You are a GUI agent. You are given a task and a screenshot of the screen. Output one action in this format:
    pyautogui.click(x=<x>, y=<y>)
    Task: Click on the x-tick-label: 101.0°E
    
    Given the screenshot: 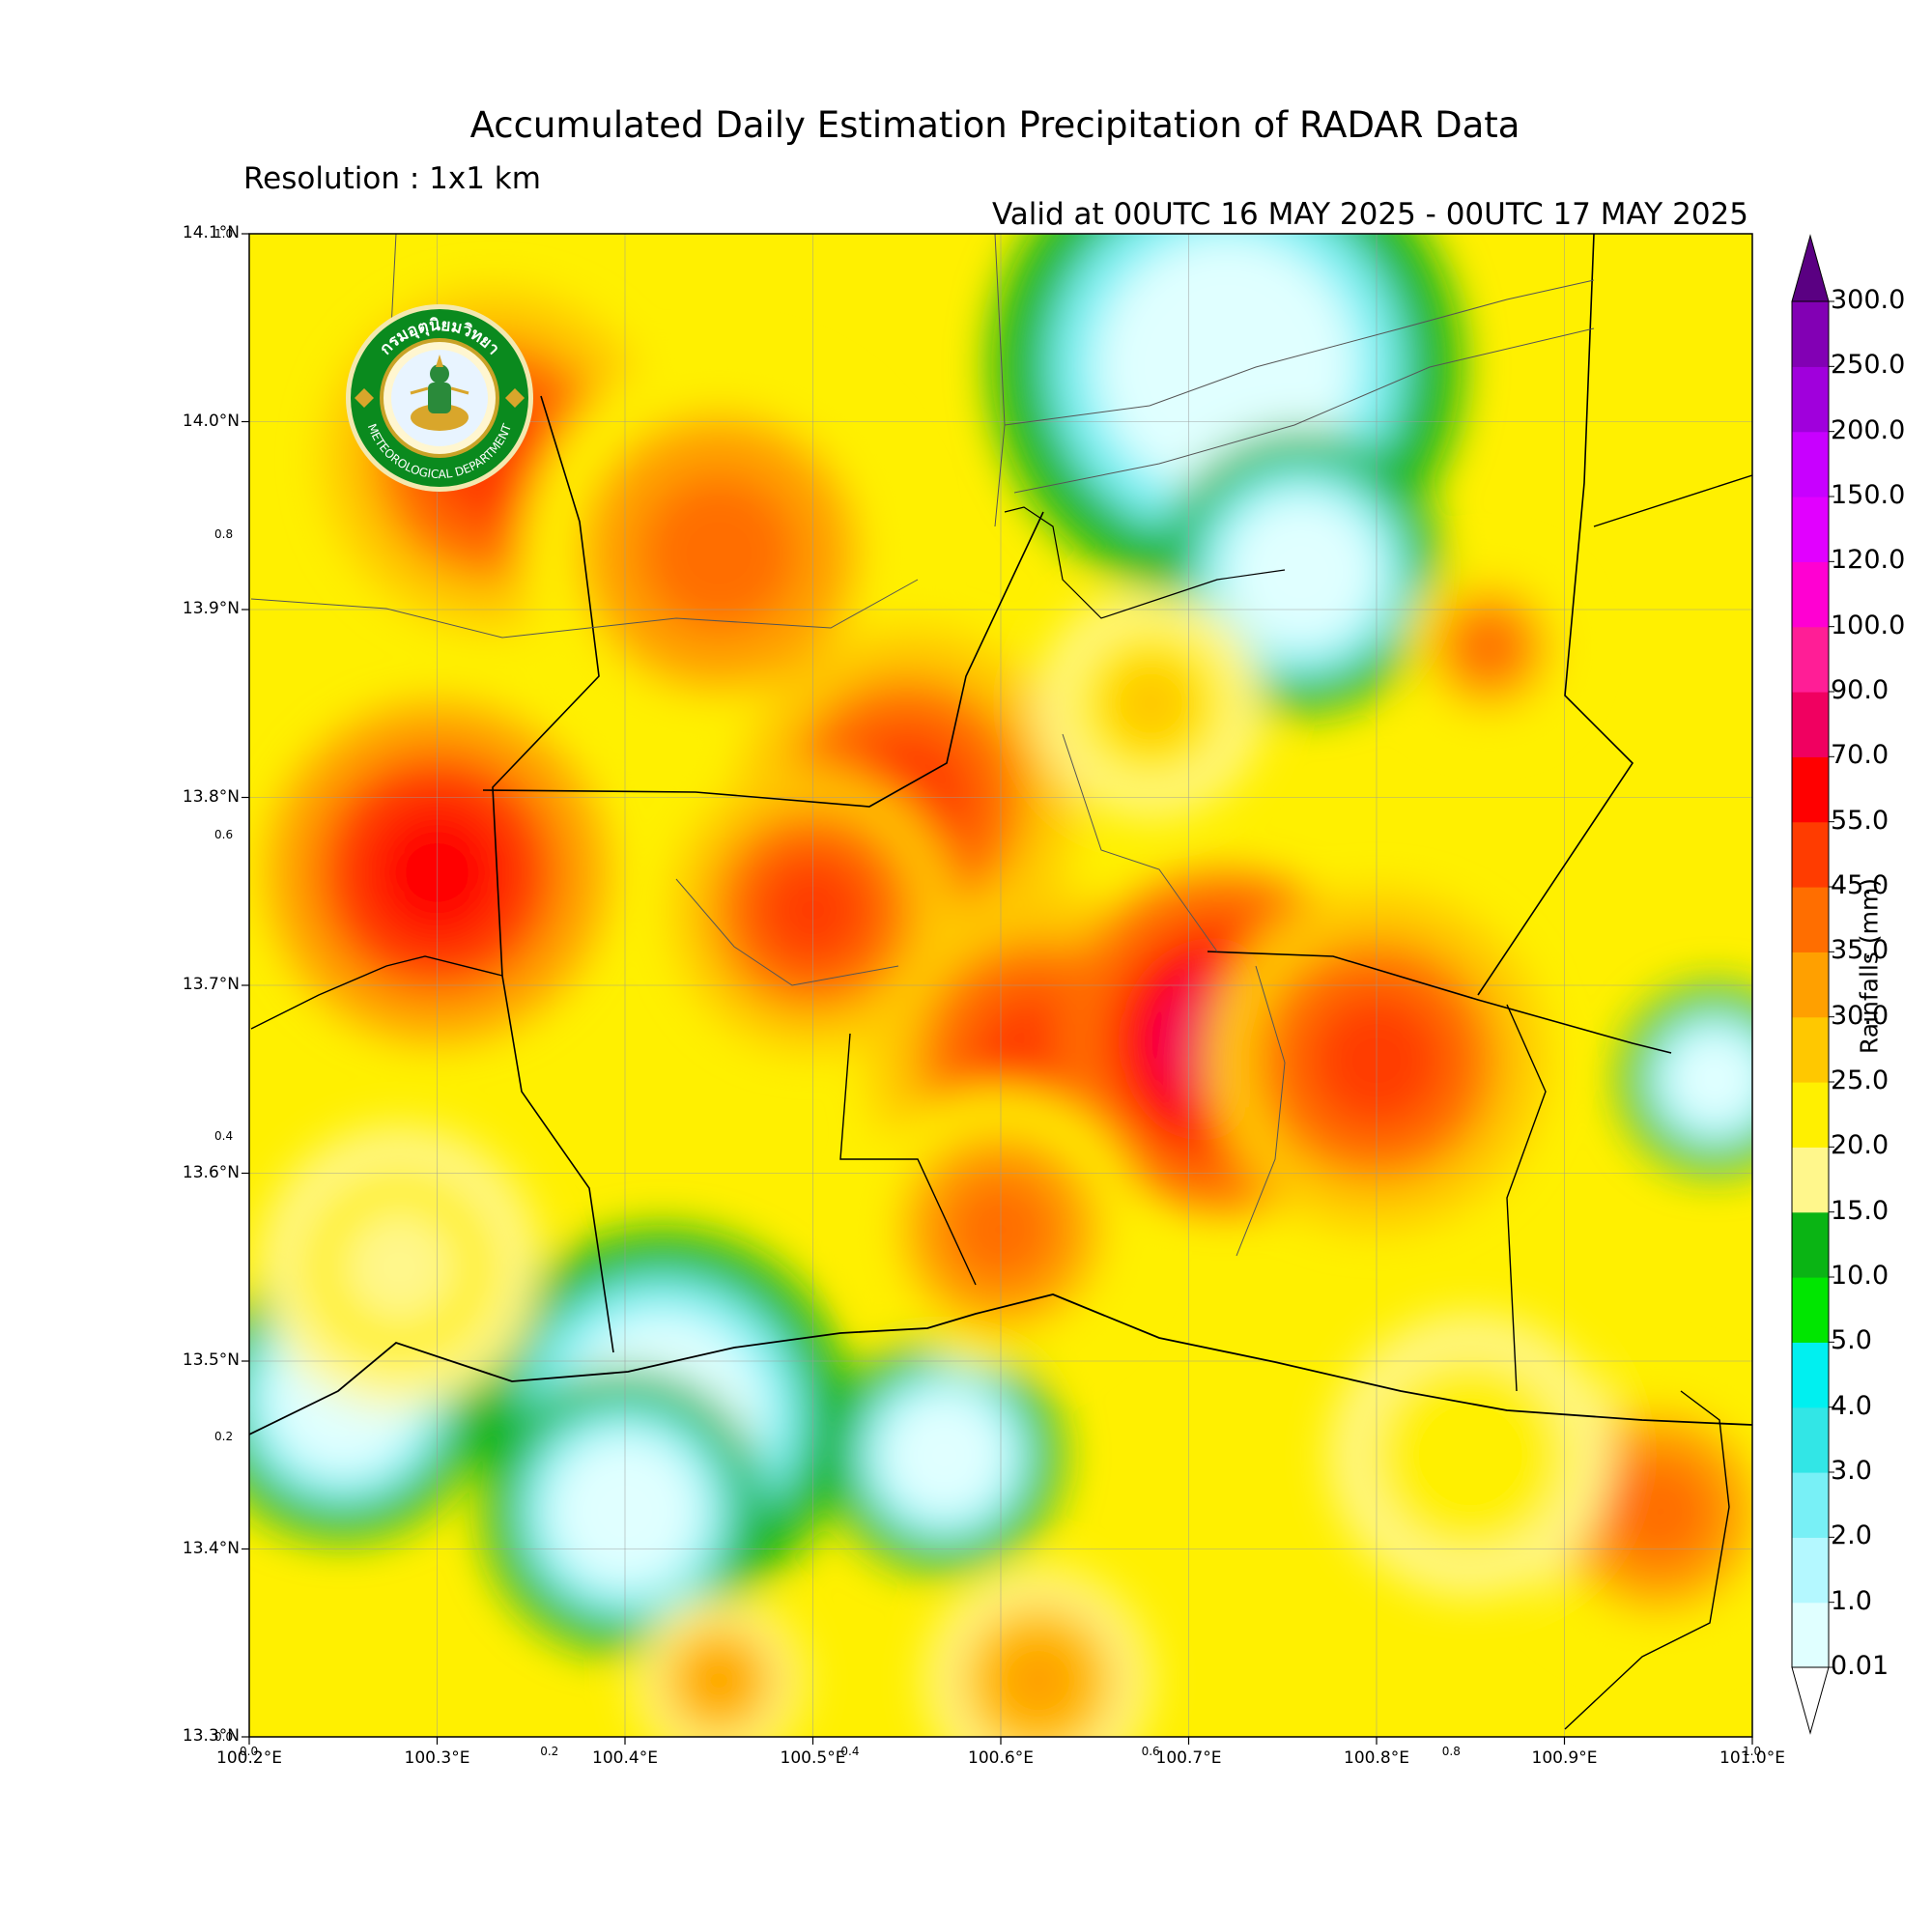 What is the action you would take?
    pyautogui.click(x=1752, y=1758)
    